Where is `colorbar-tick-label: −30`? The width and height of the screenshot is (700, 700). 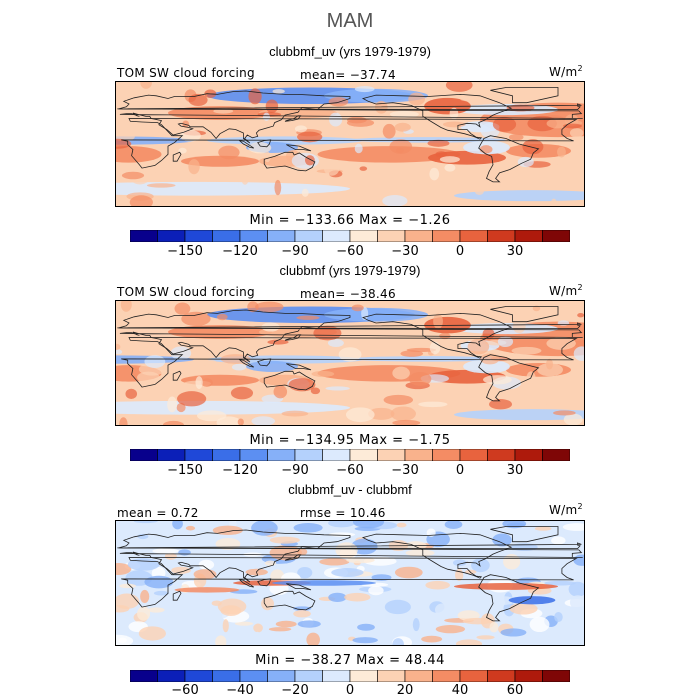 colorbar-tick-label: −30 is located at coordinates (405, 251).